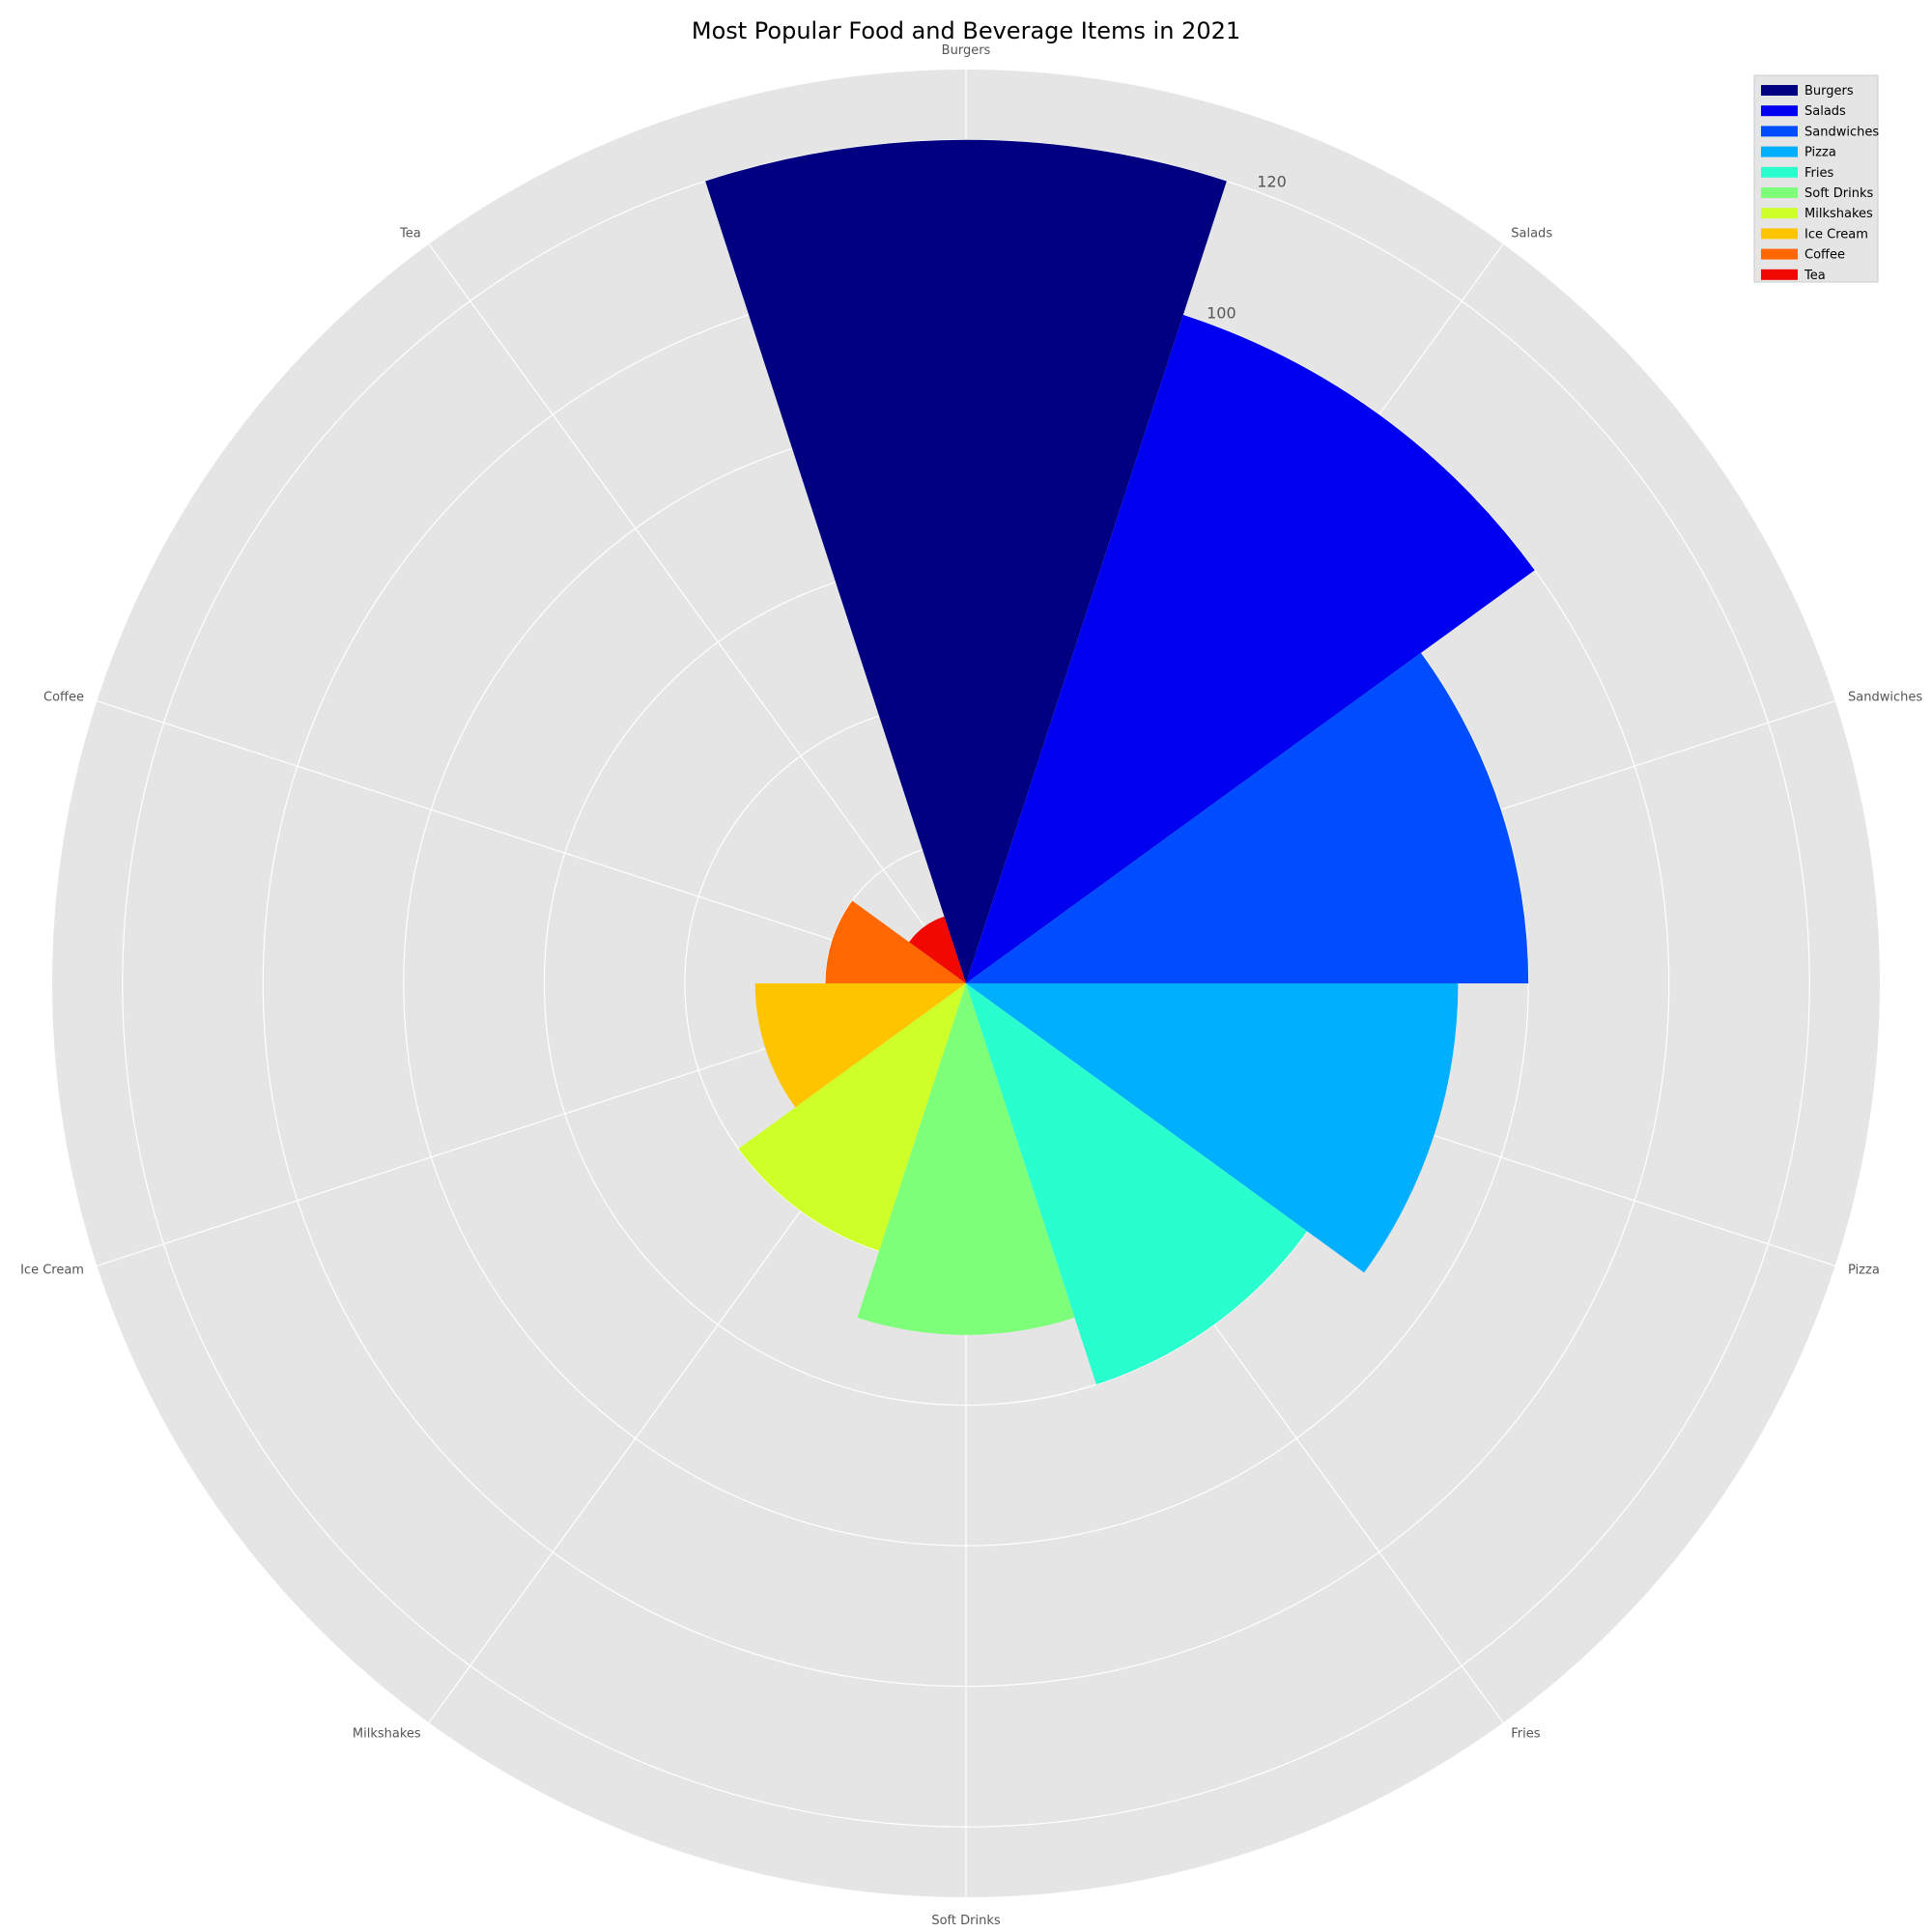  I want to click on legend-label-tea: Tea, so click(1815, 276).